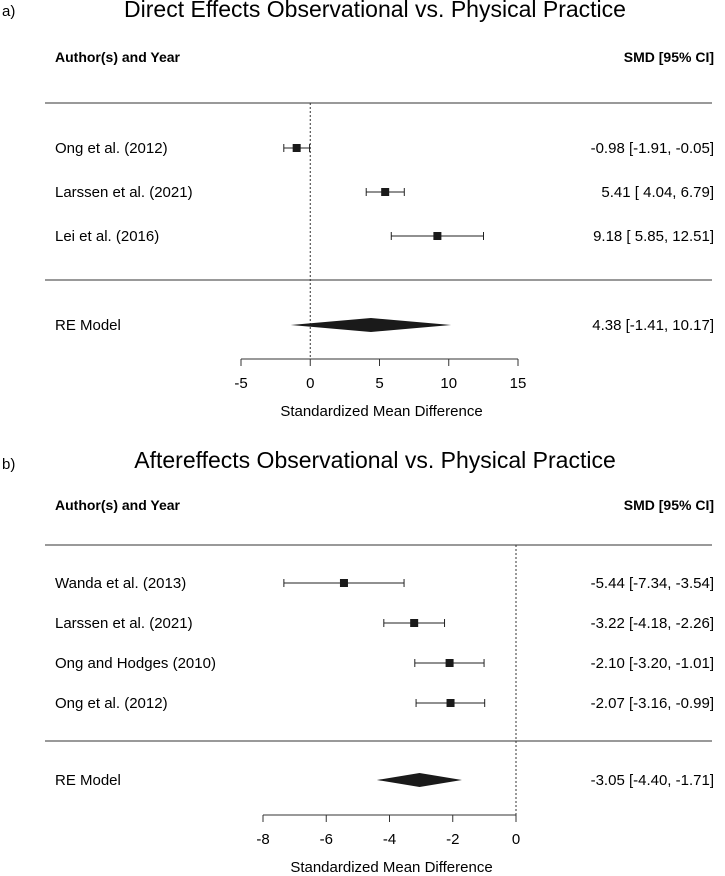  Describe the element at coordinates (240, 383) in the screenshot. I see `x-tick-label: -5` at that location.